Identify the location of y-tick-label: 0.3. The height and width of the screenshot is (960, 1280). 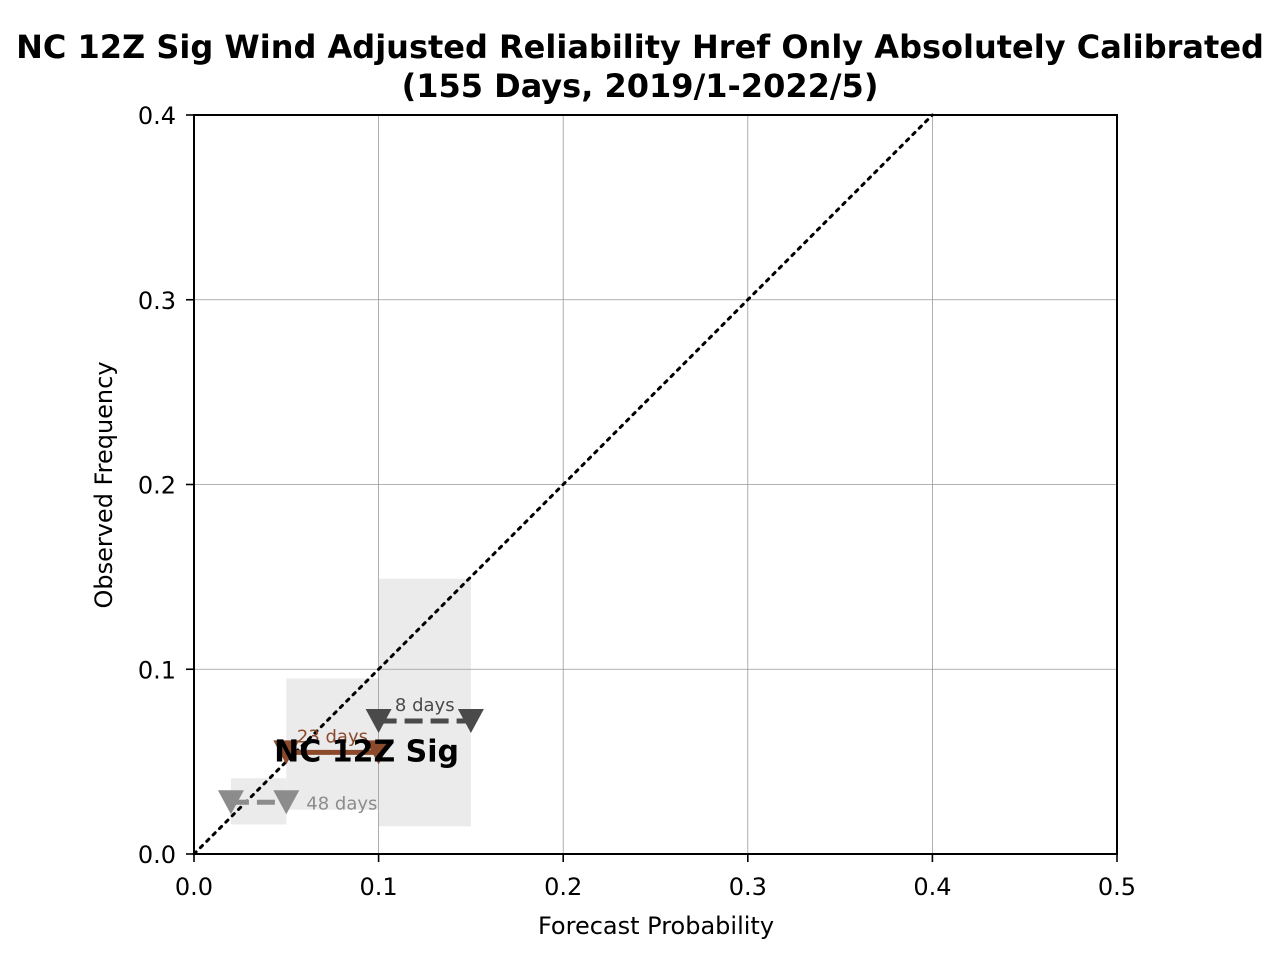
(157, 301).